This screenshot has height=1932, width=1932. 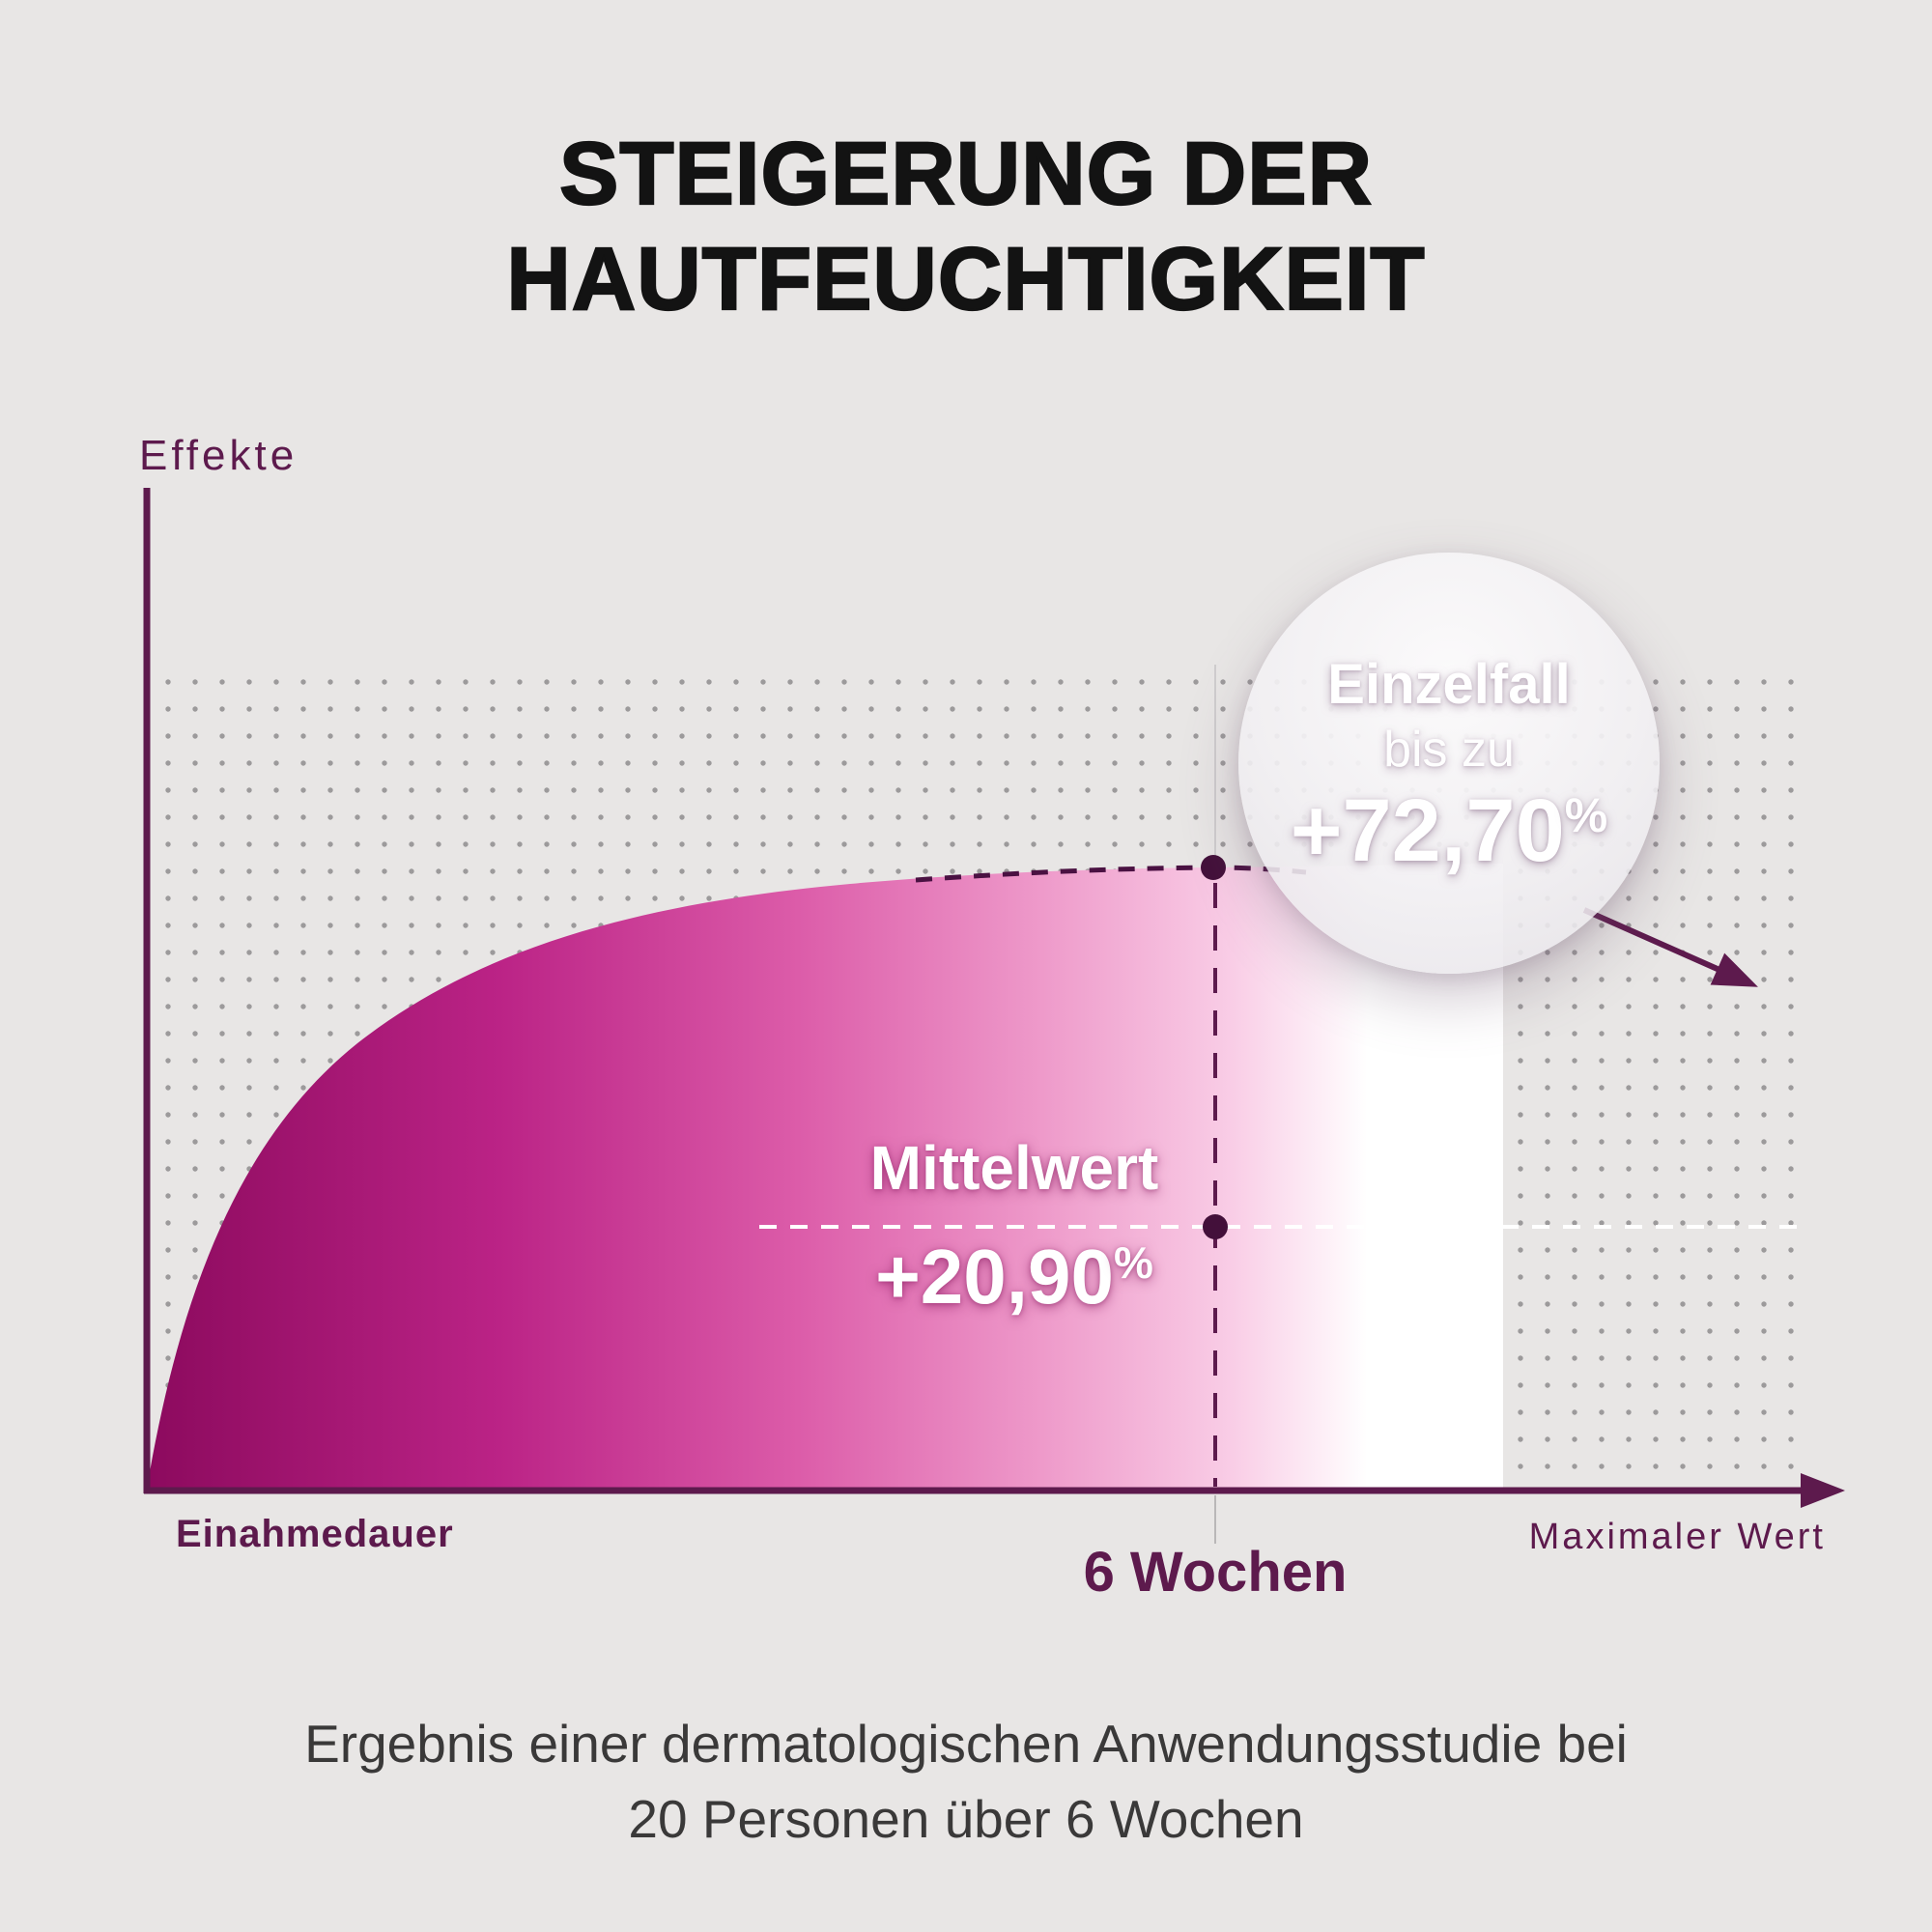 I want to click on title-line-2: HAUTFEUCHTIGKEIT, so click(x=965, y=278).